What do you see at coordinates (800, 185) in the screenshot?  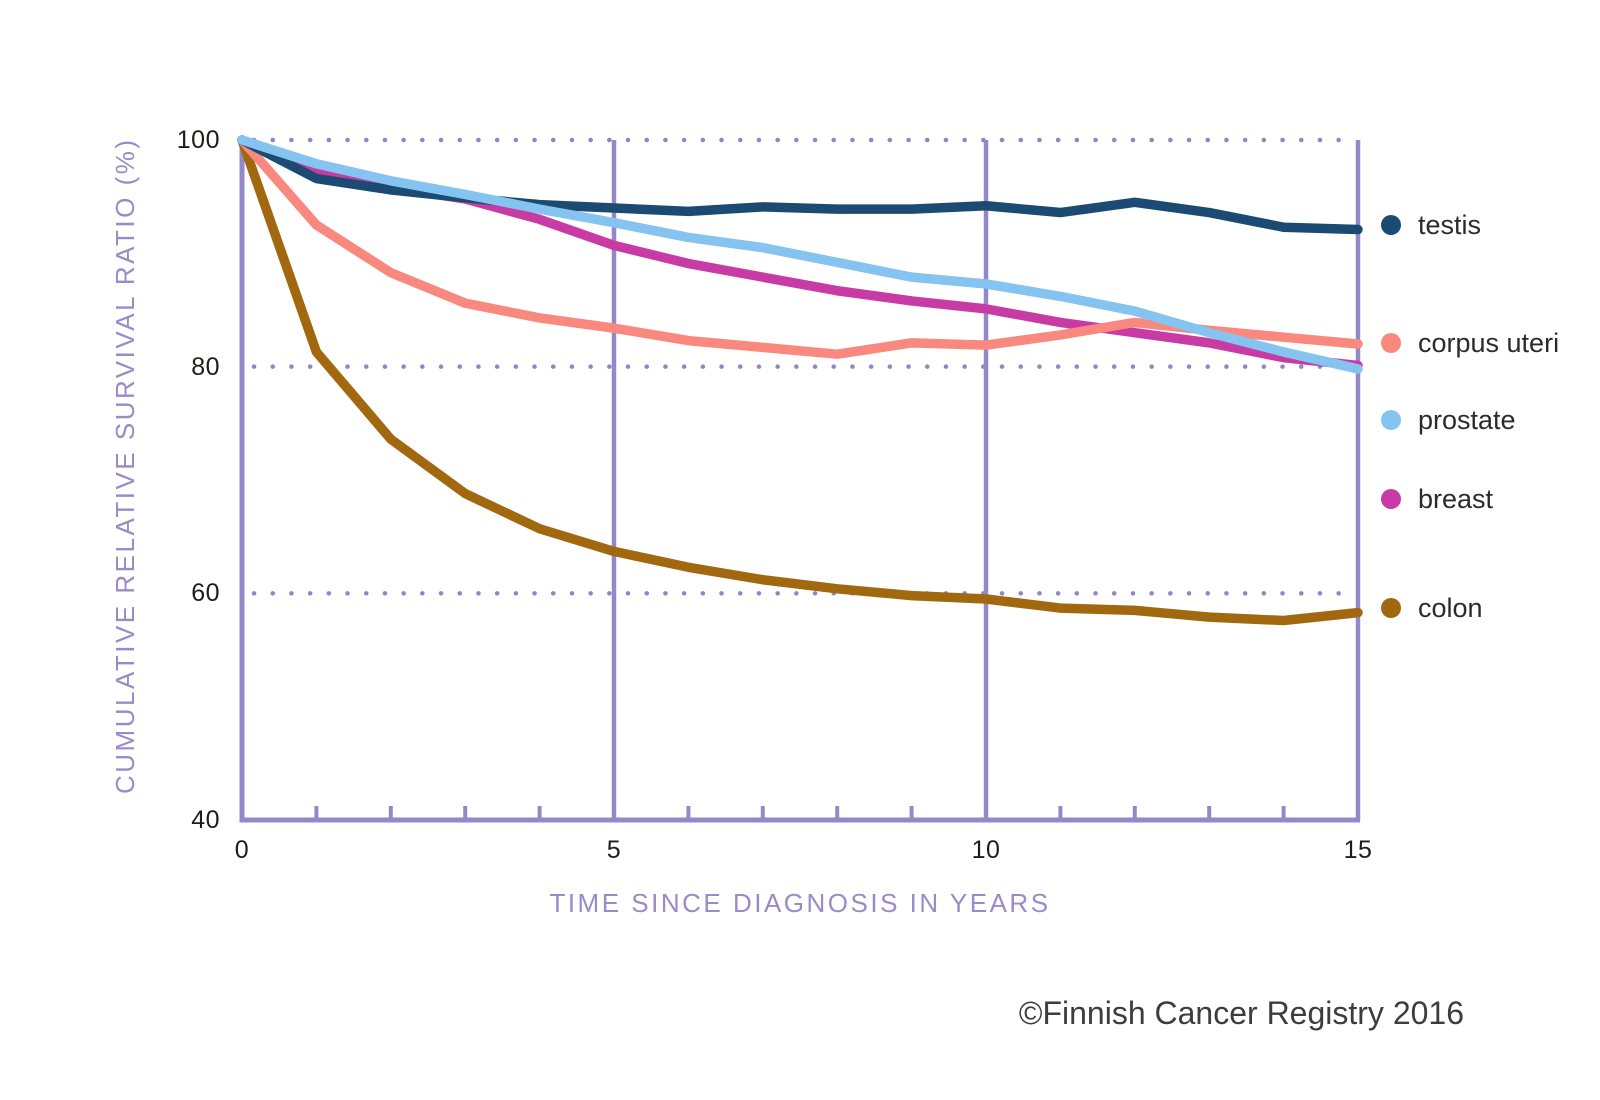 I see `line-testis` at bounding box center [800, 185].